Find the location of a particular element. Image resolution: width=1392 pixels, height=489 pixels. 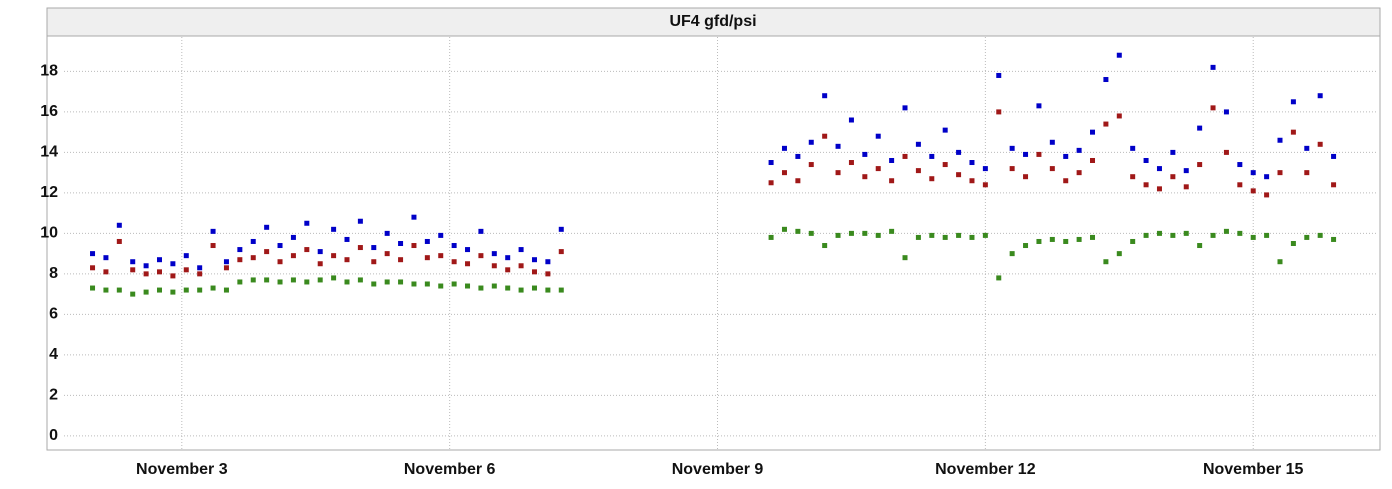

y-tick-label: 10 is located at coordinates (49, 233).